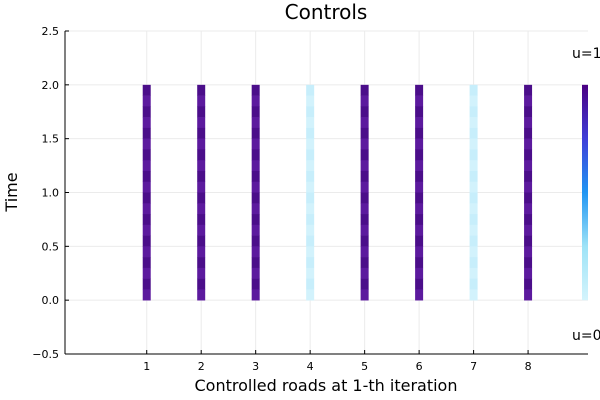  What do you see at coordinates (201, 366) in the screenshot?
I see `x-tick-label: 2` at bounding box center [201, 366].